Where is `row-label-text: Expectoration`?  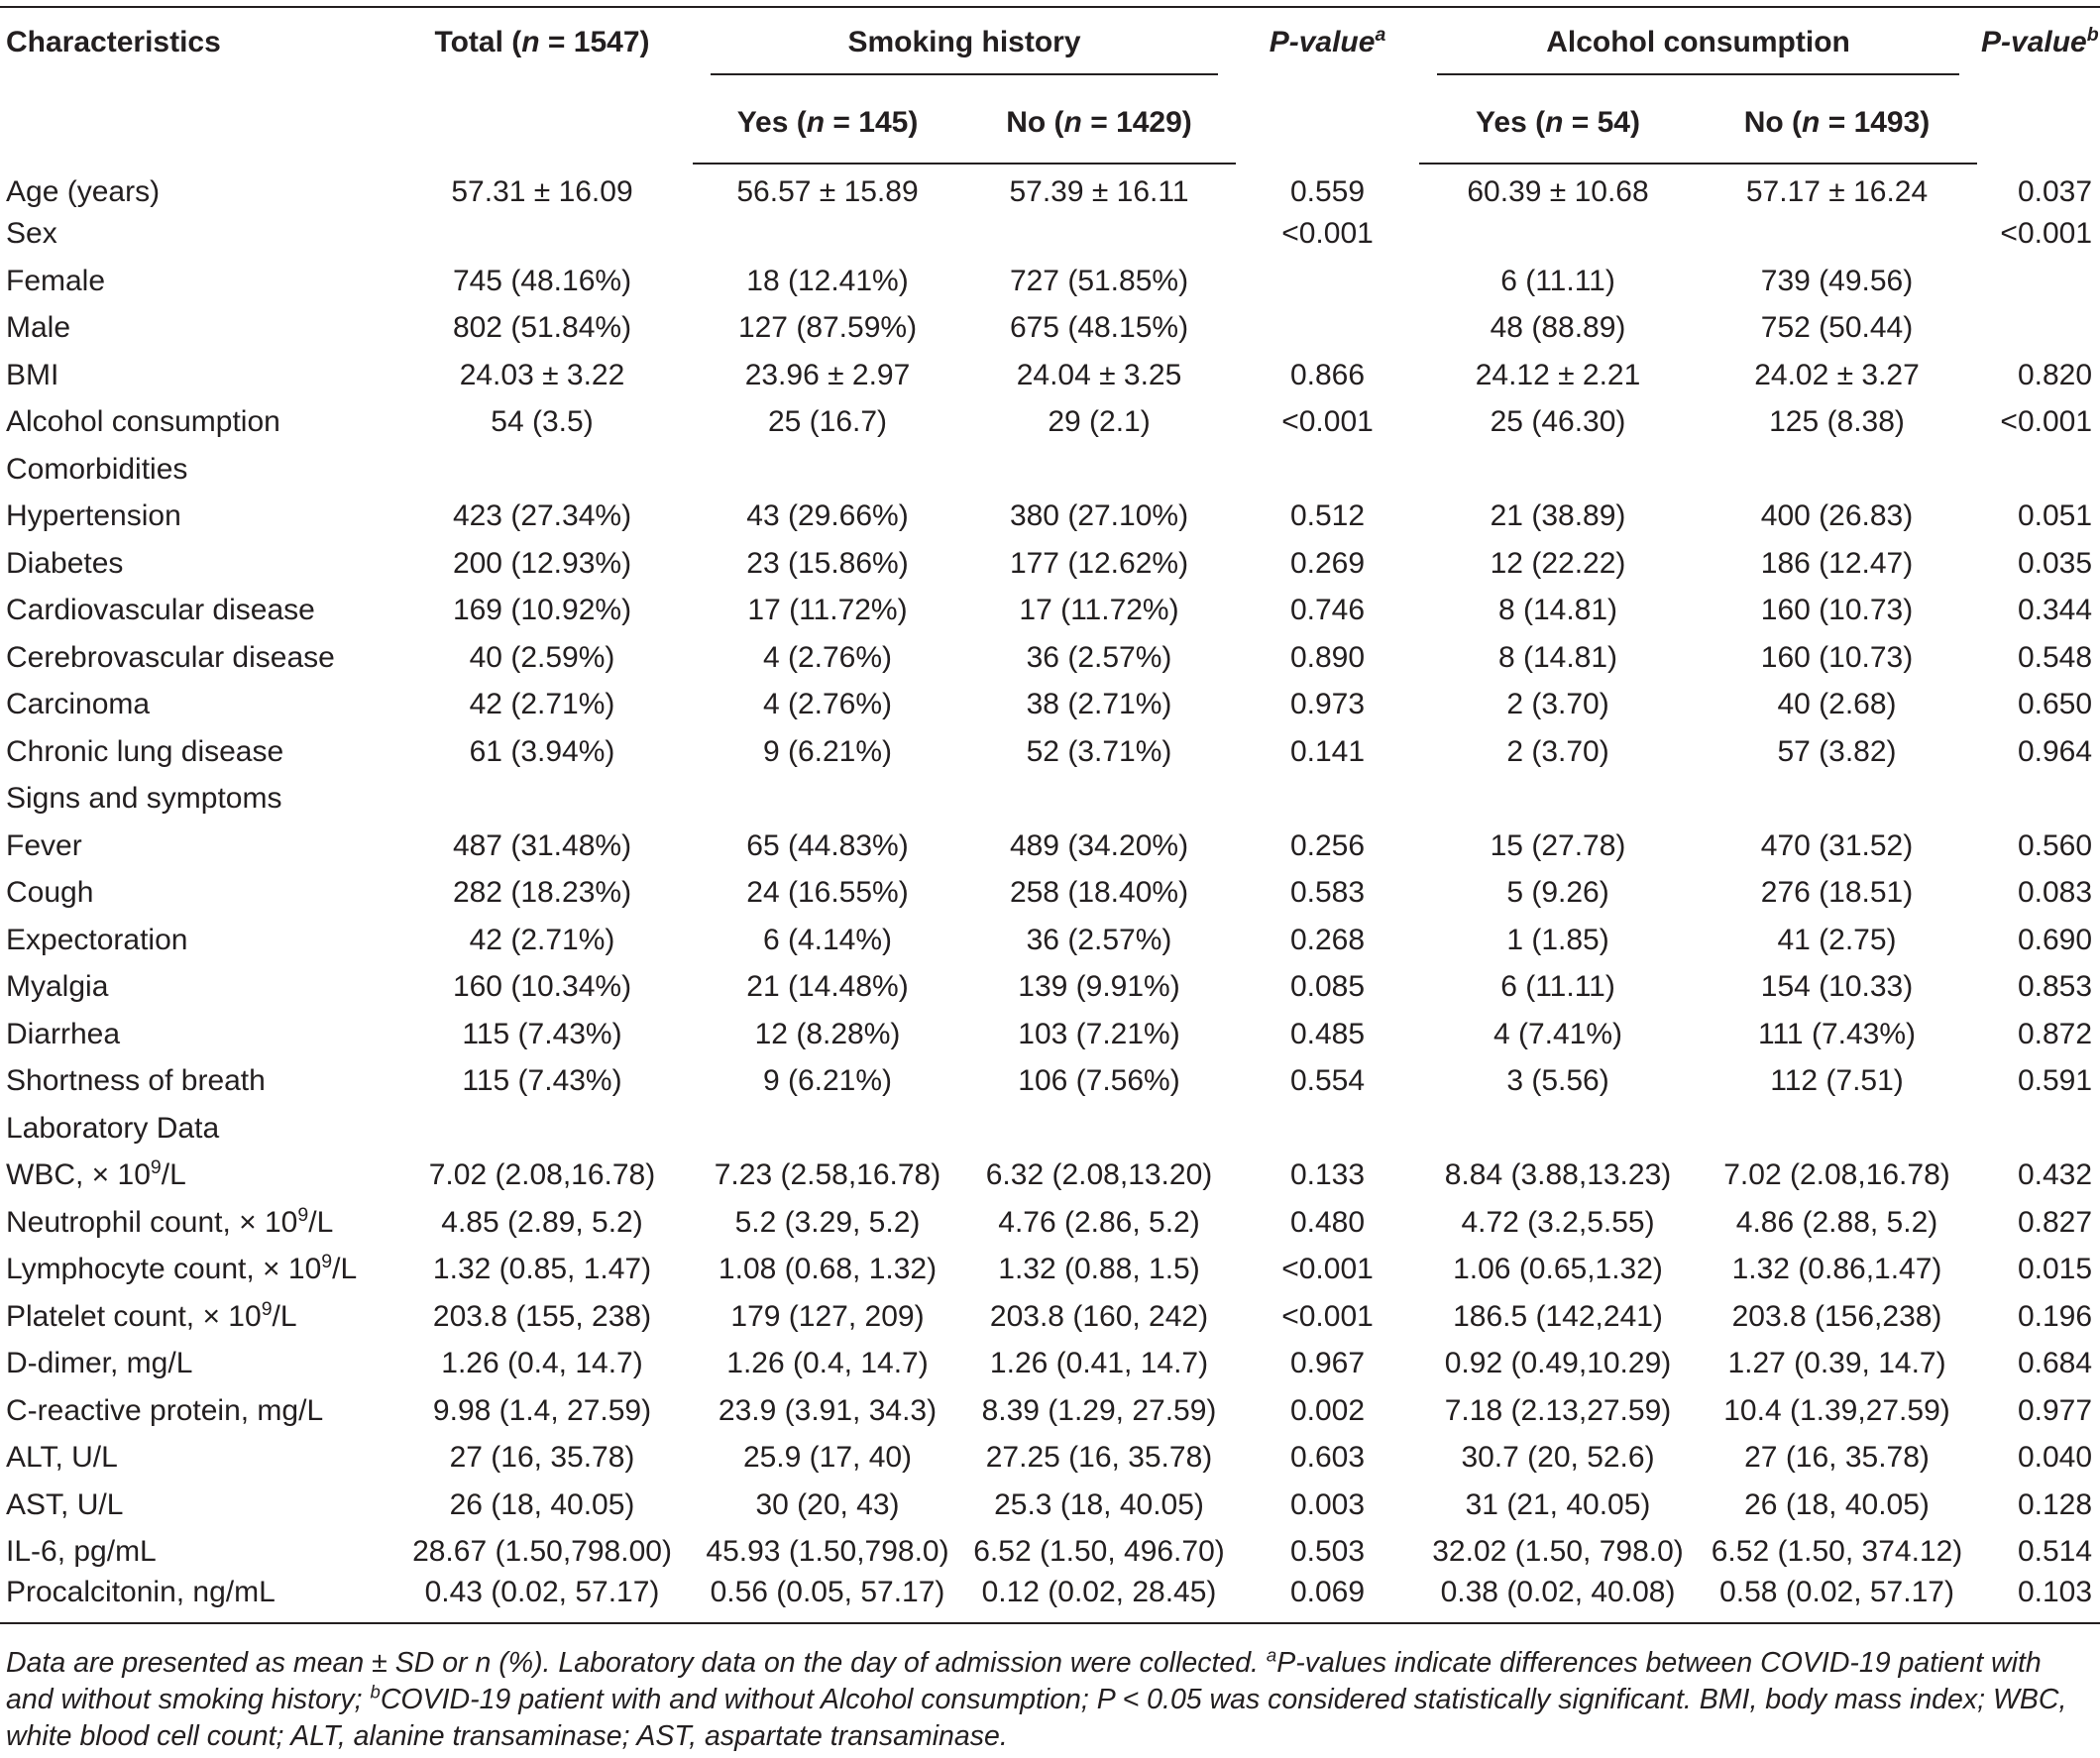 row-label-text: Expectoration is located at coordinates (97, 940).